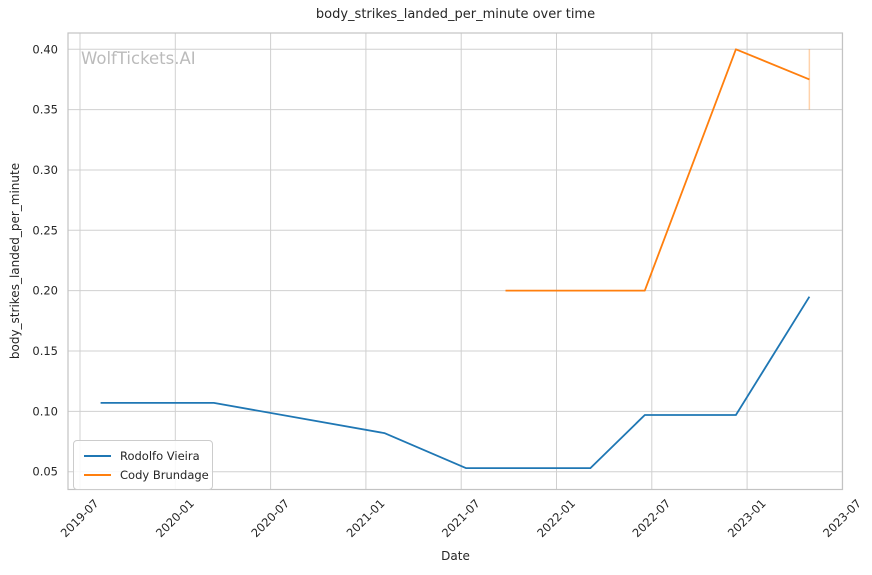  What do you see at coordinates (657, 170) in the screenshot?
I see `series-line-cody-brundage` at bounding box center [657, 170].